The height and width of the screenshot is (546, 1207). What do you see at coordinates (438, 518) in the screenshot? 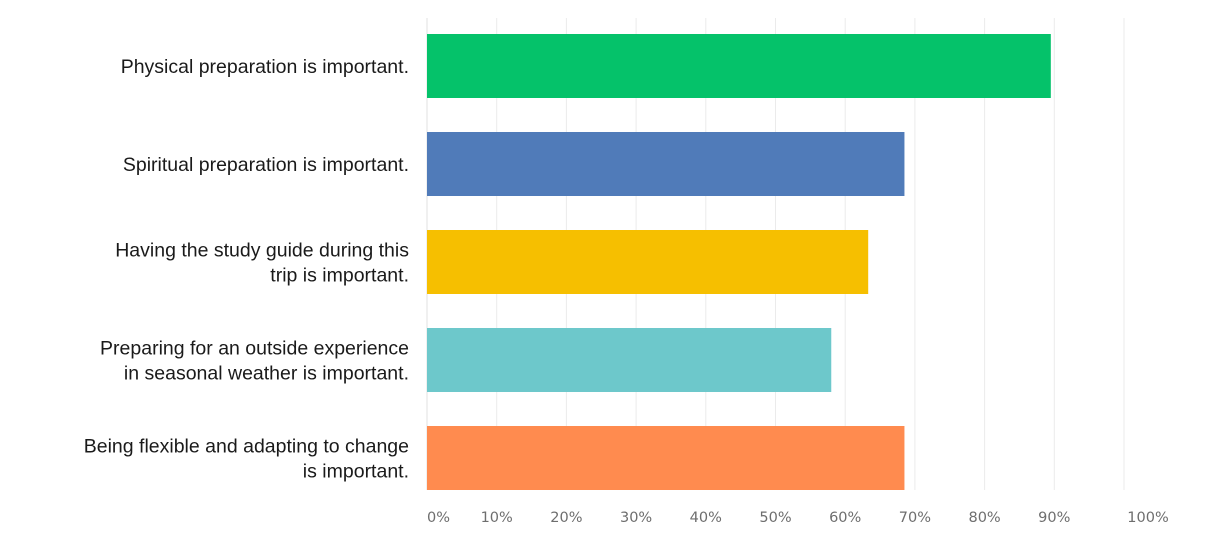
I see `x-tick-label: 0%` at bounding box center [438, 518].